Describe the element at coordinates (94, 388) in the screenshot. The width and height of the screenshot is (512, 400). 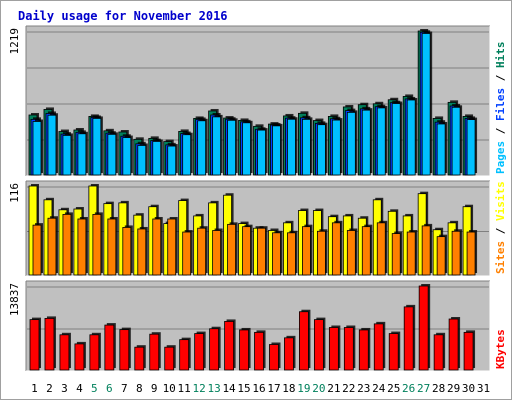
I see `x-tick-label-day-5: 5` at that location.